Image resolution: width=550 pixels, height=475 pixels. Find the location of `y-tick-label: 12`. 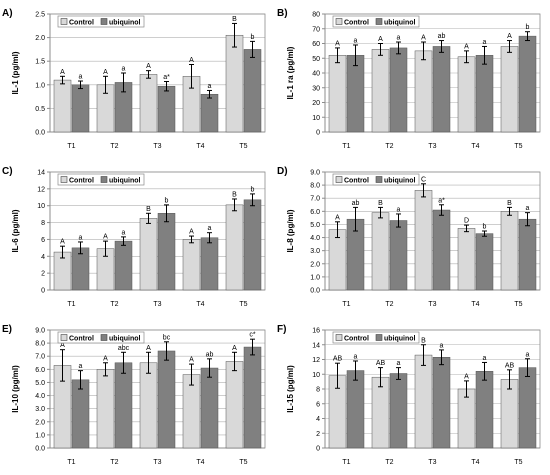

y-tick-label: 12 is located at coordinates (316, 360).